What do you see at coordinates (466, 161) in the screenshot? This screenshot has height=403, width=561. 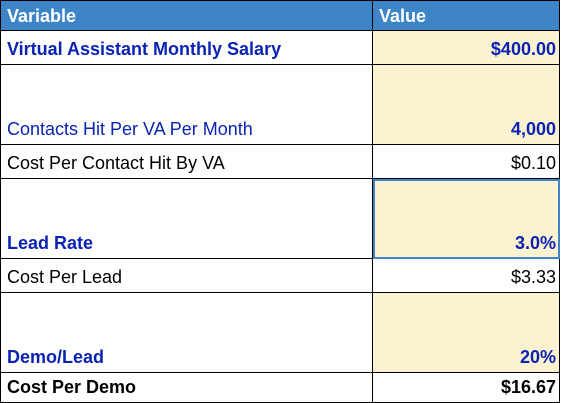 I see `value-cell: $0.10` at bounding box center [466, 161].